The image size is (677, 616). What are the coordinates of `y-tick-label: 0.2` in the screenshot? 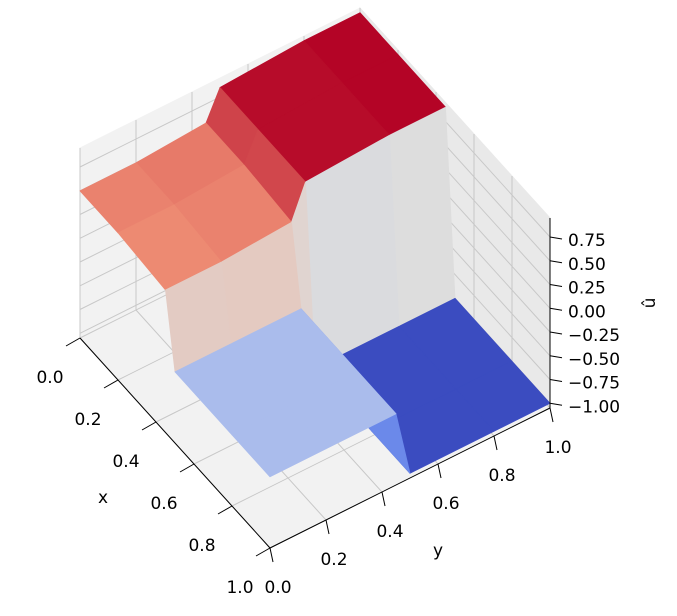 It's located at (333, 560).